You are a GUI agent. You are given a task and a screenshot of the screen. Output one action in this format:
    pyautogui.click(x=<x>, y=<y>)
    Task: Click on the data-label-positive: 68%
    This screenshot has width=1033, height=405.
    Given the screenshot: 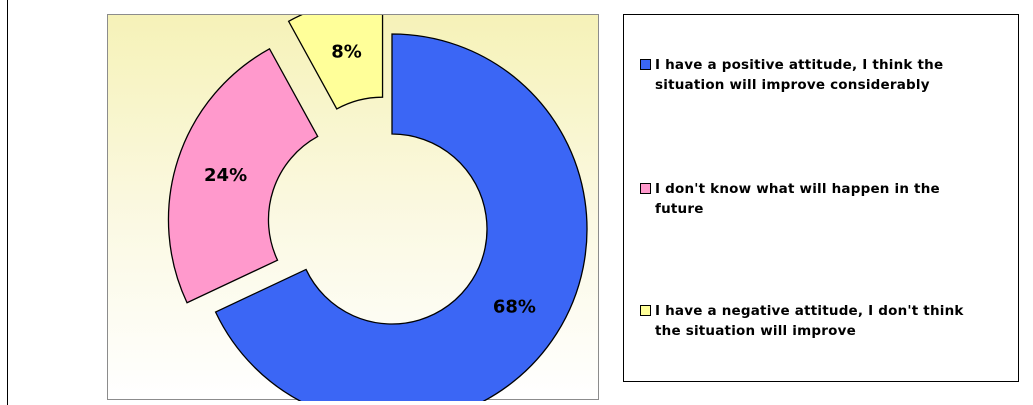 What is the action you would take?
    pyautogui.click(x=514, y=307)
    